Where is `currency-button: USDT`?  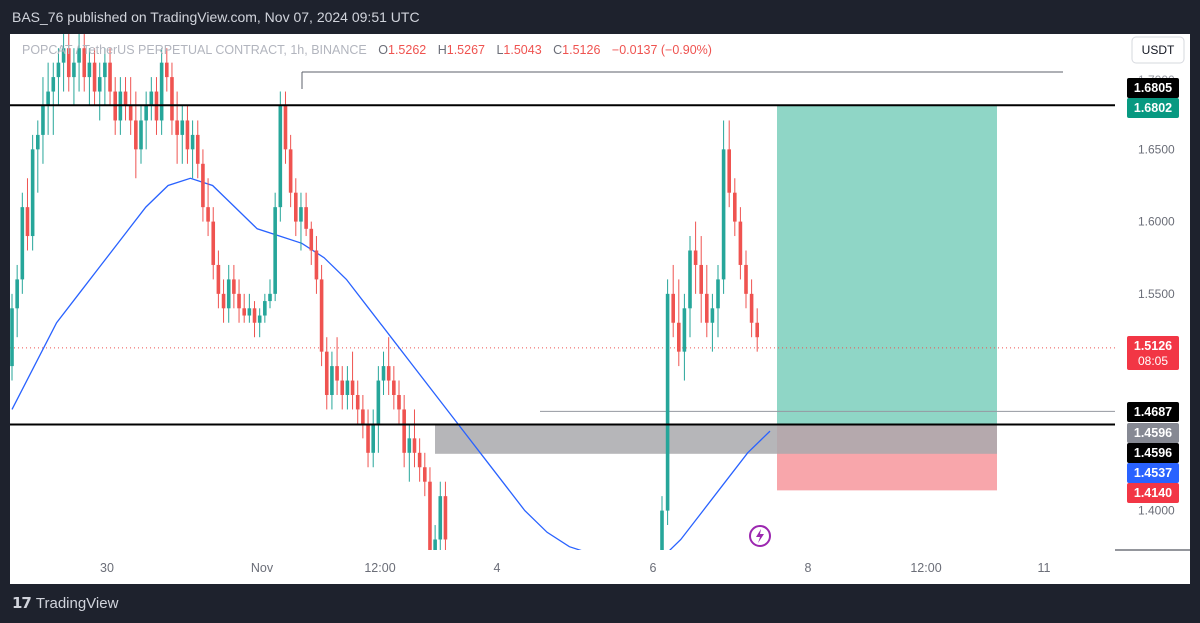
currency-button: USDT is located at coordinates (1158, 50).